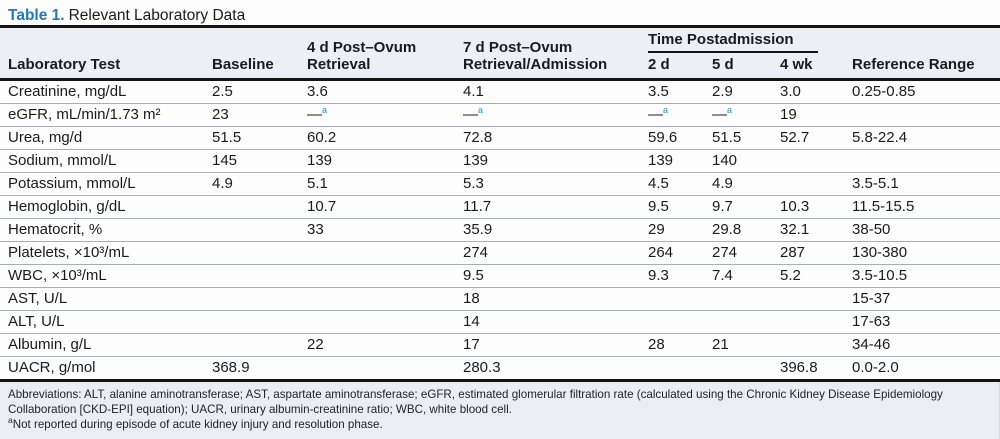 This screenshot has width=1000, height=439. I want to click on table-row: WBC, ×10³/mL 9.5 9.3 7.4 5.2 3.5-10.5, so click(500, 275).